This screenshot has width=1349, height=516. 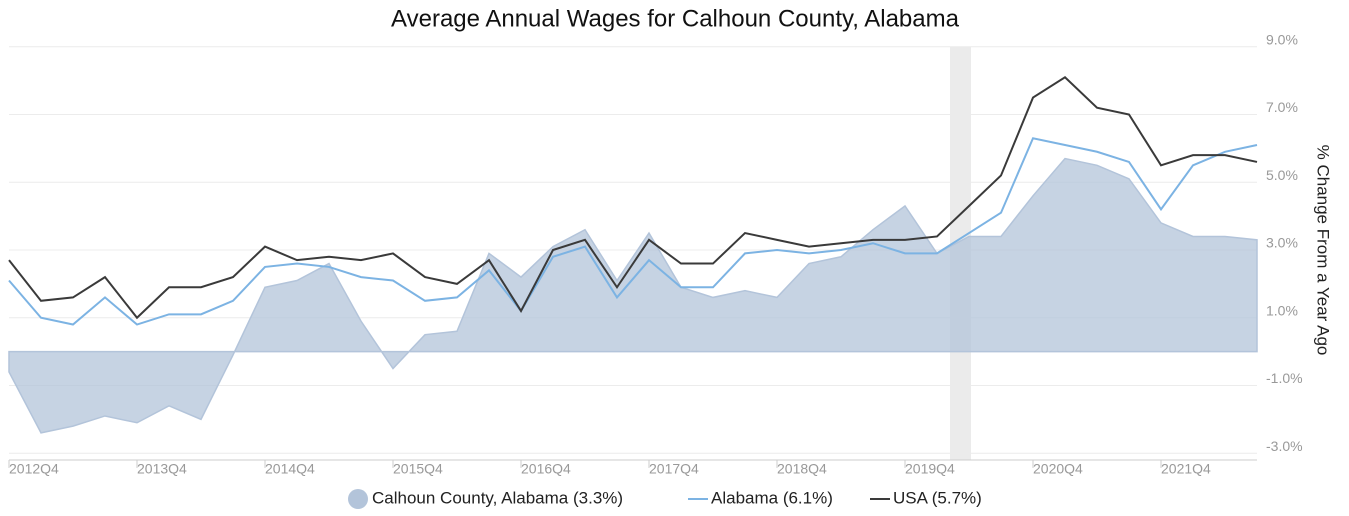 I want to click on y-axis-label: % Change From a Year Ago, so click(x=1323, y=250).